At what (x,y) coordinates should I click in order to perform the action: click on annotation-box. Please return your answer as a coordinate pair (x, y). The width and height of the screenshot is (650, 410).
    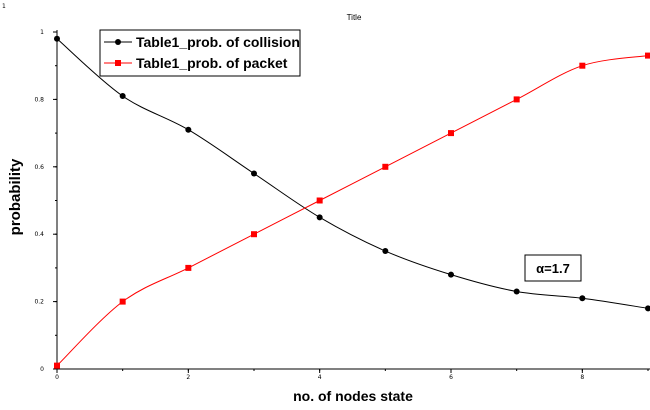
    Looking at the image, I should click on (553, 268).